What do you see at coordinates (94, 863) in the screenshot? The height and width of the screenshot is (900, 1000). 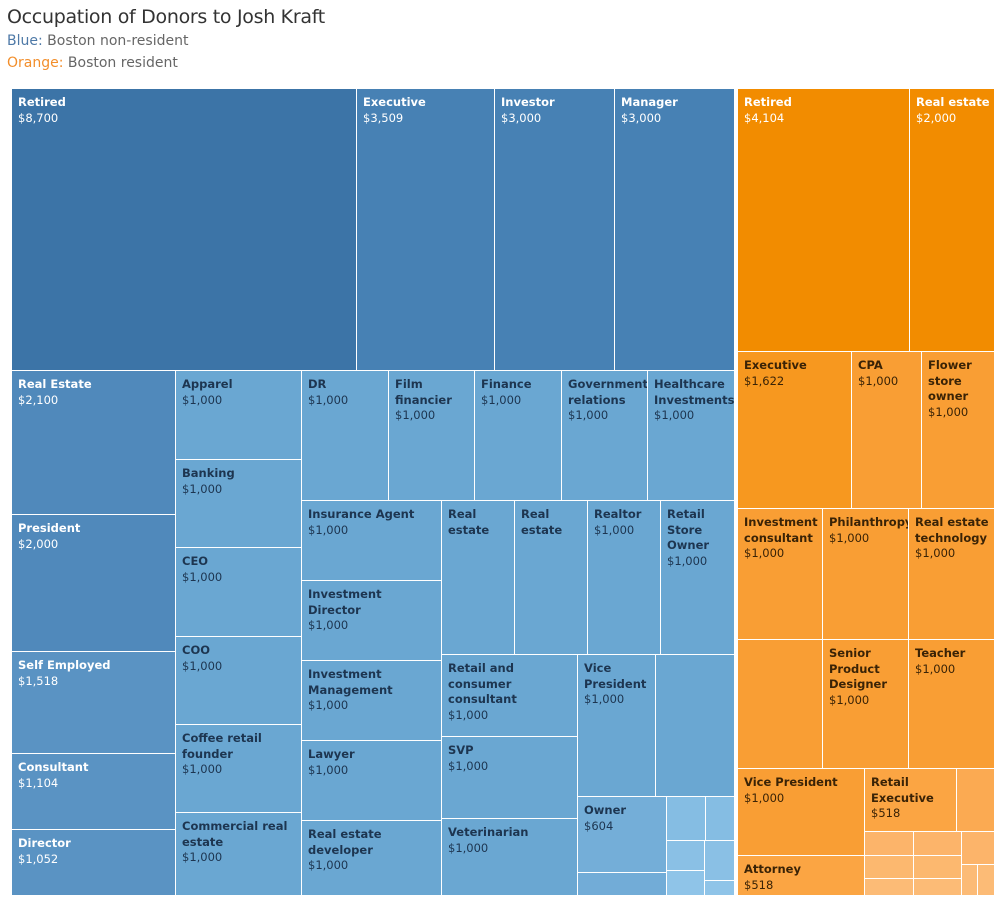 I see `treemap-cell-nonresident-director: Director $1,052` at bounding box center [94, 863].